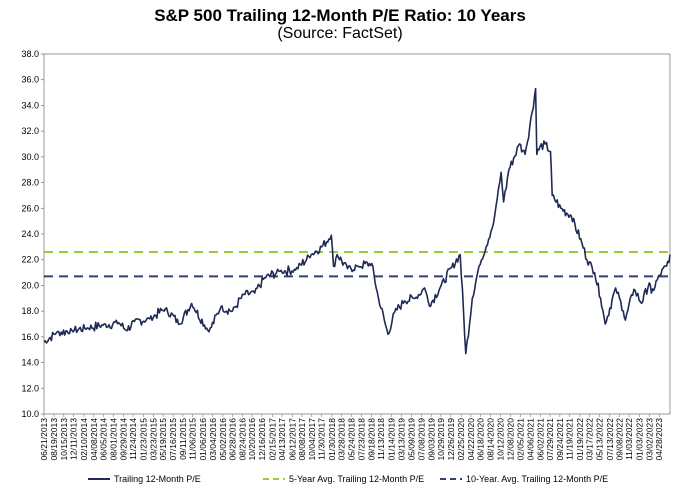 The image size is (680, 495). What do you see at coordinates (30, 388) in the screenshot?
I see `y-tick-label: 12.0` at bounding box center [30, 388].